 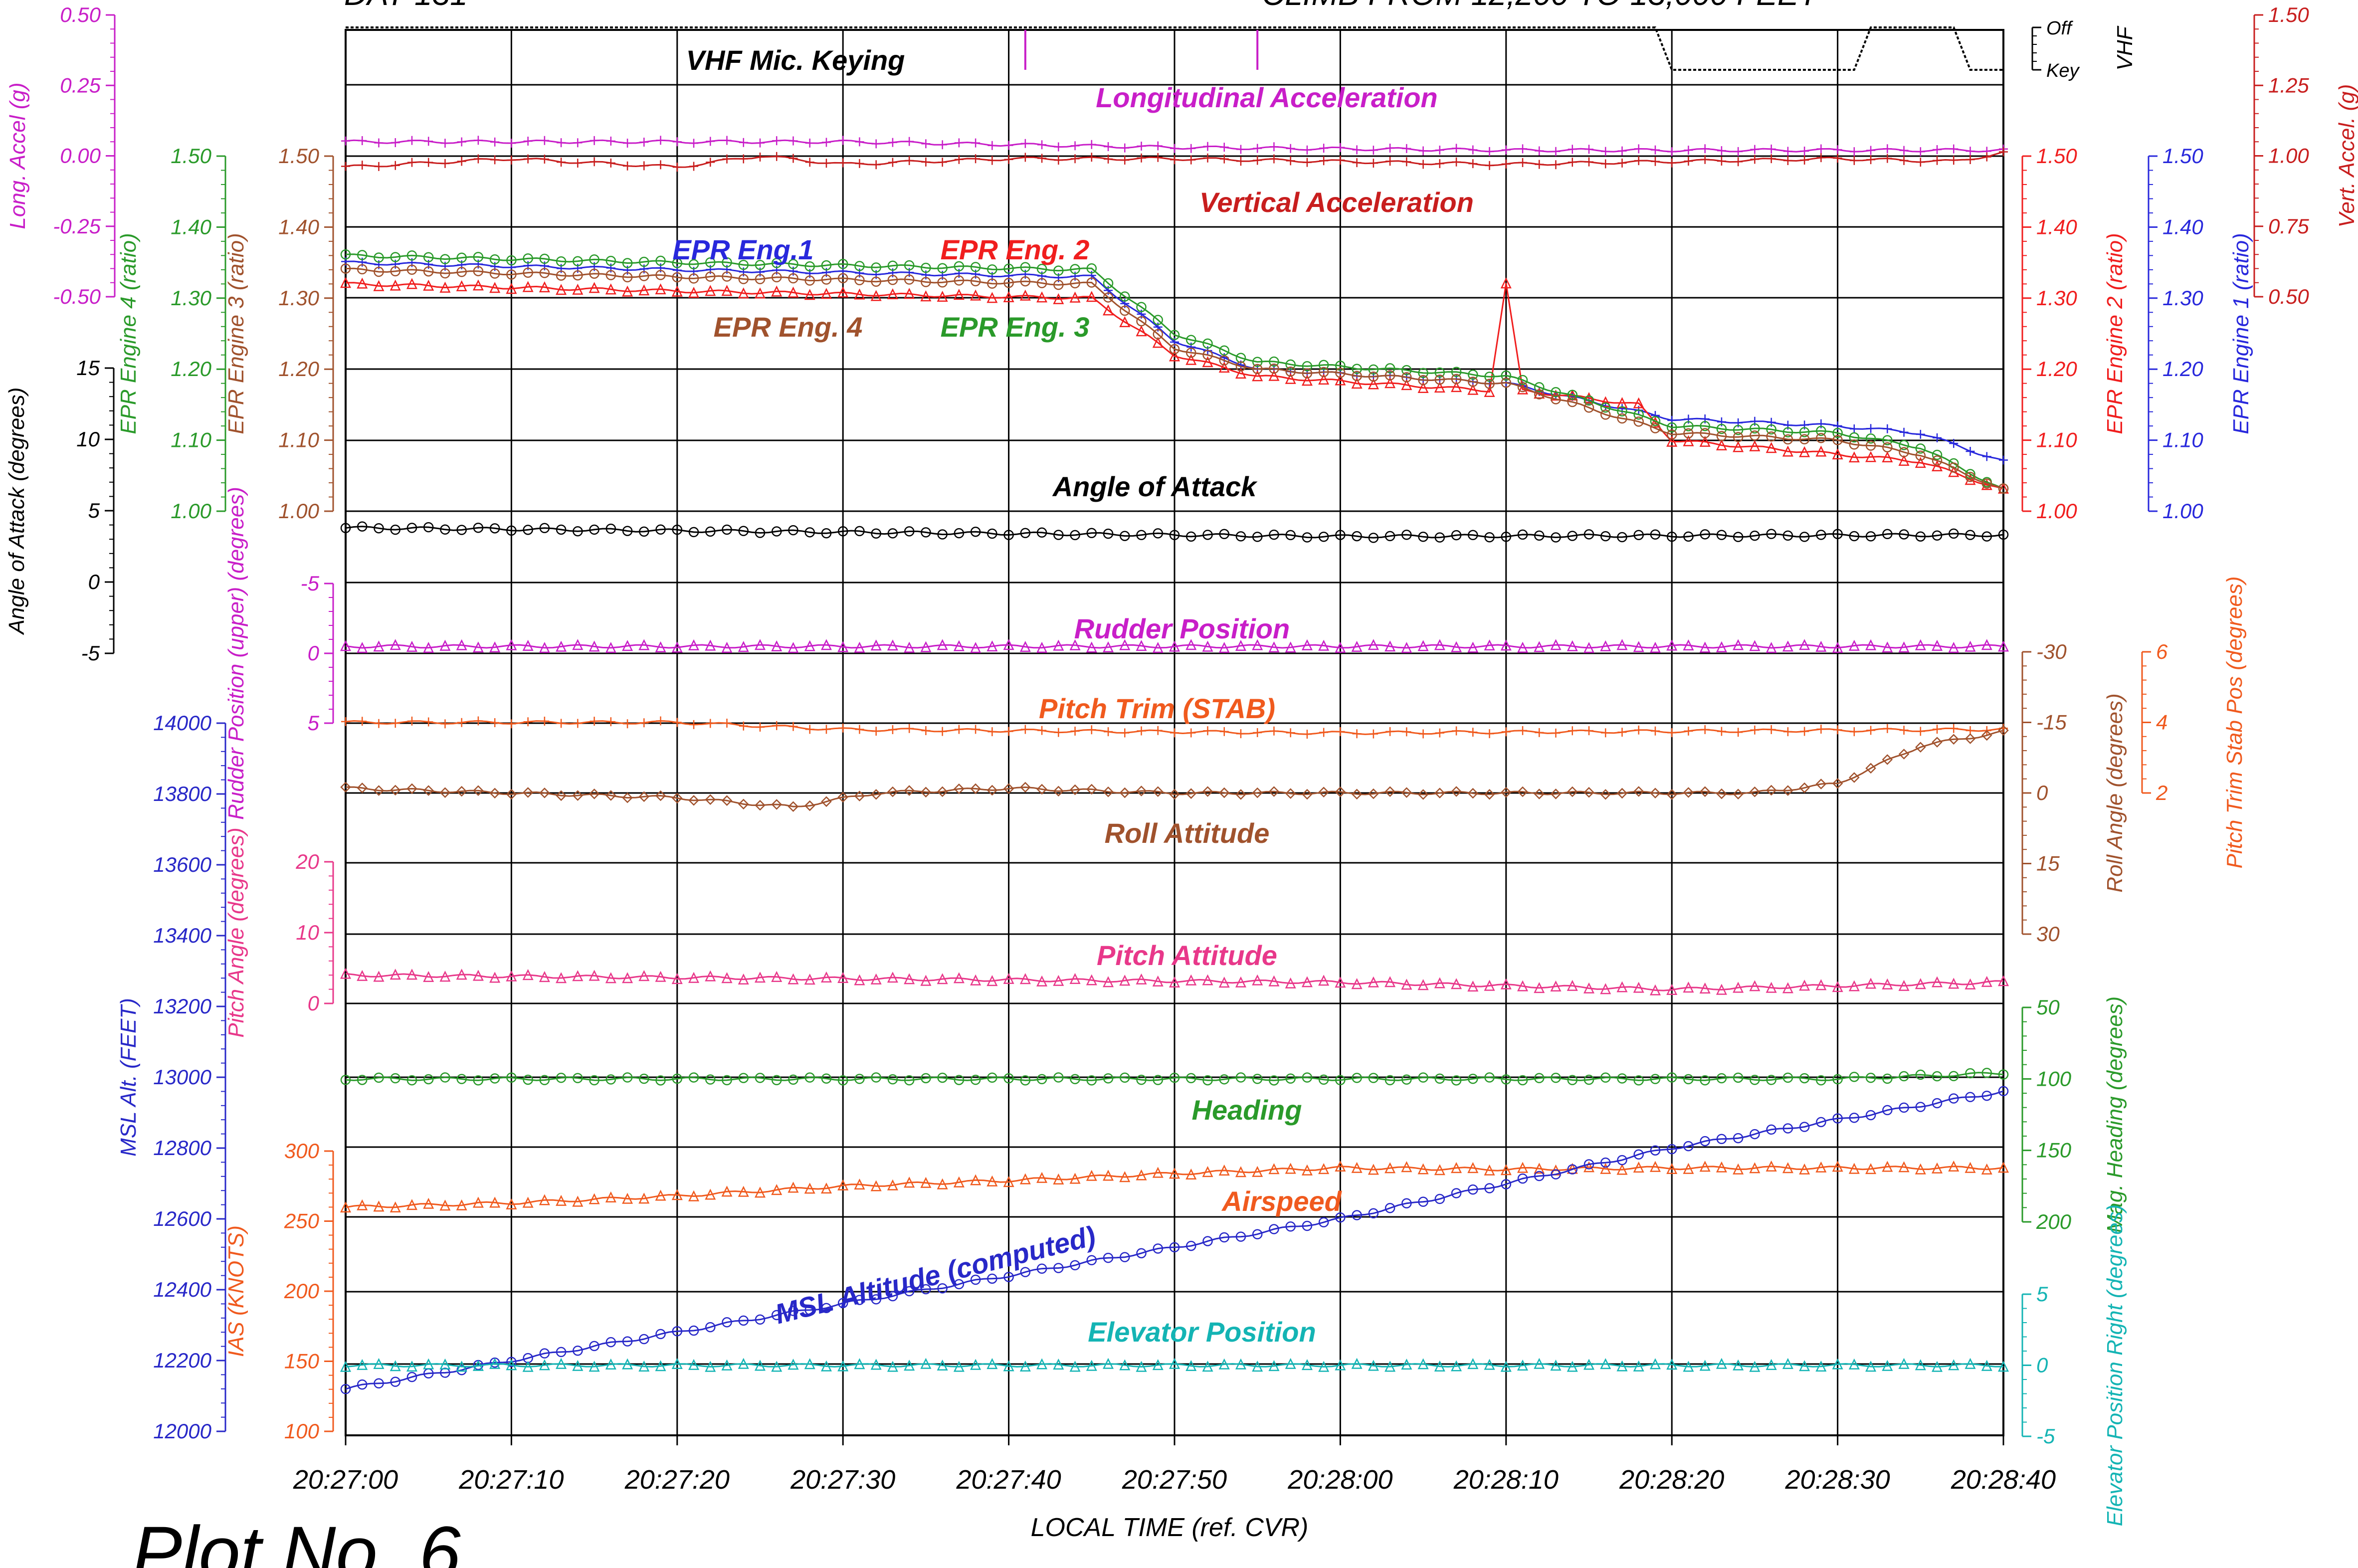 What do you see at coordinates (1015, 250) in the screenshot?
I see `series-label-eng2: EPR Eng. 2` at bounding box center [1015, 250].